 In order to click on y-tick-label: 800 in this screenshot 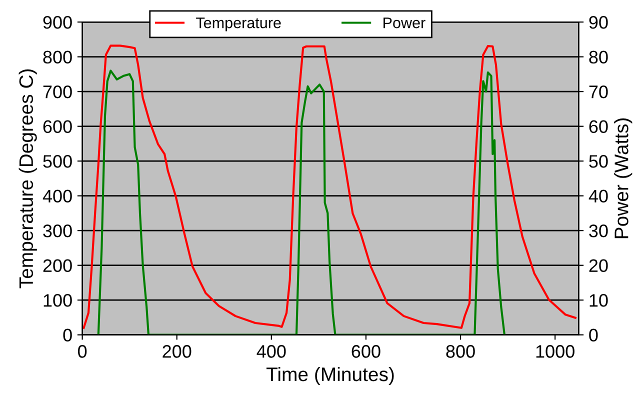, I will do `click(57, 57)`.